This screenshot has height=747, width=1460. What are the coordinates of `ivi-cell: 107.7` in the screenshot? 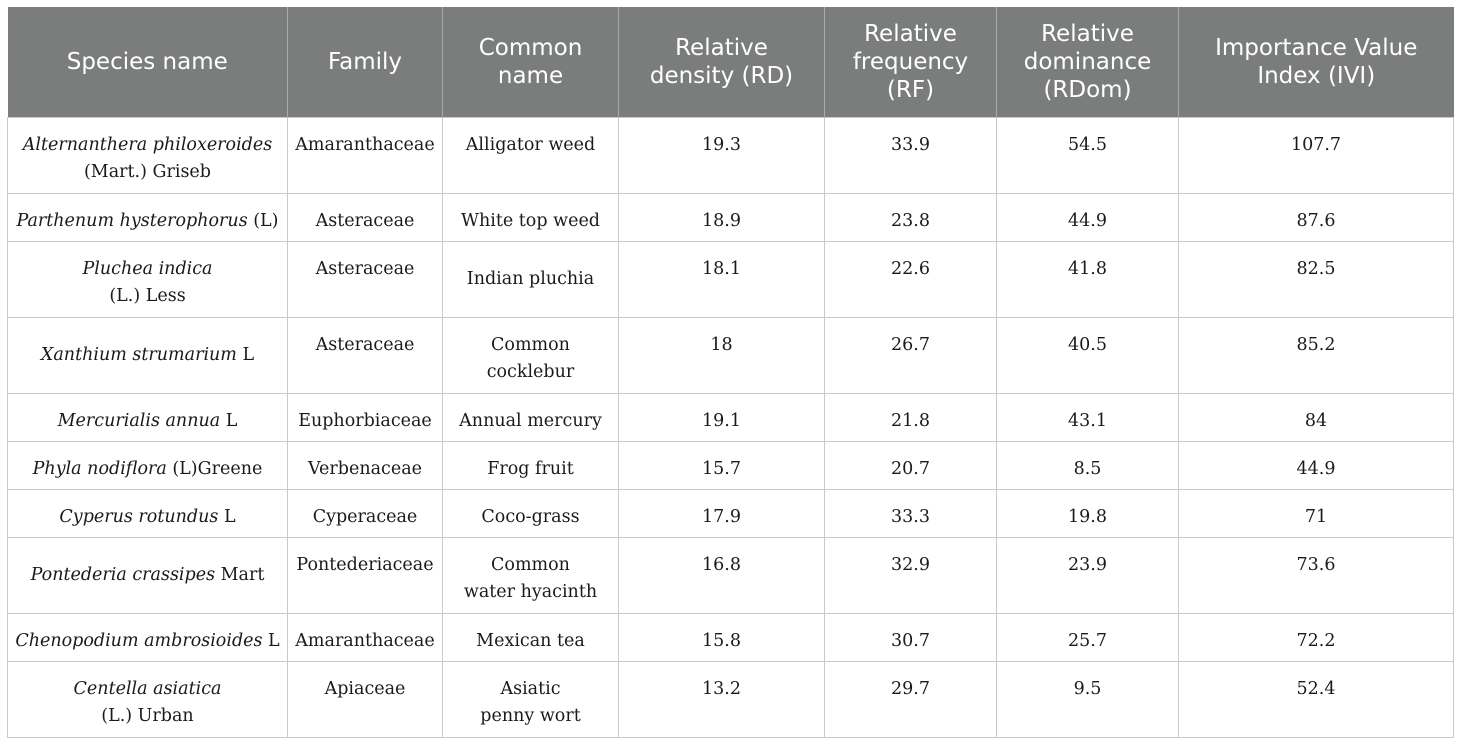 It's located at (1316, 155).